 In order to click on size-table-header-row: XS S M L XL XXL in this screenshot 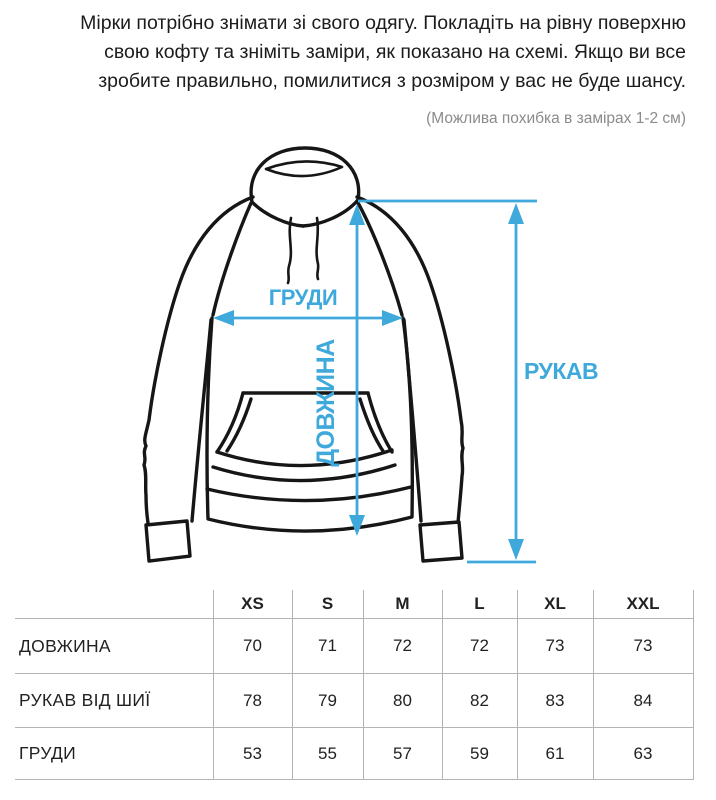, I will do `click(354, 604)`.